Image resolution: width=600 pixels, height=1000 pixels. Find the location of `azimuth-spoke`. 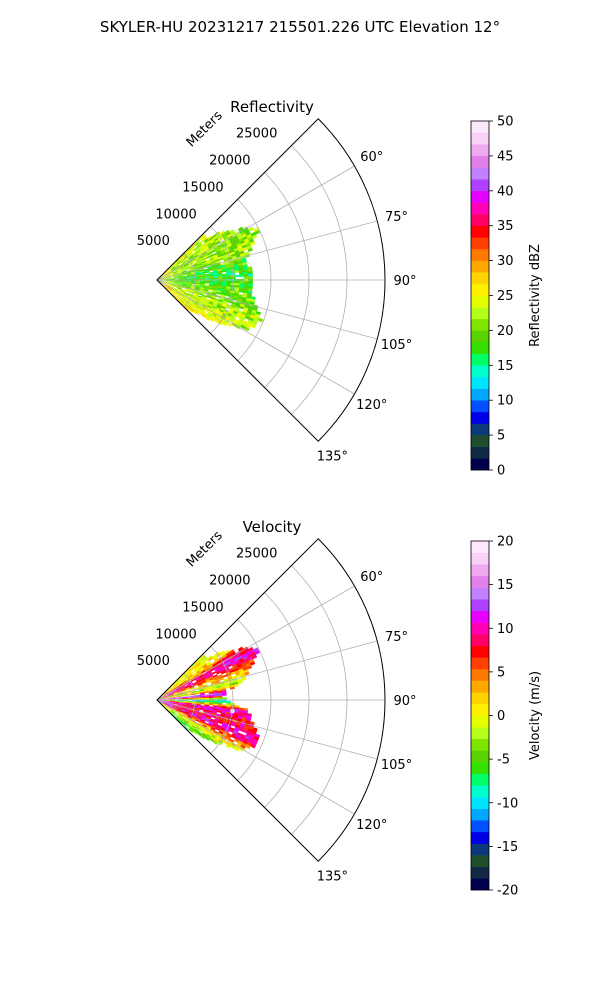

azimuth-spoke is located at coordinates (255, 223).